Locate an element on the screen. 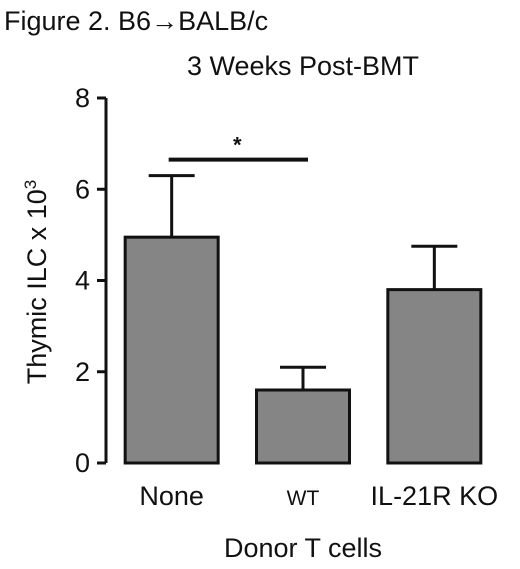  x-tick-label: IL-21R KO is located at coordinates (435, 496).